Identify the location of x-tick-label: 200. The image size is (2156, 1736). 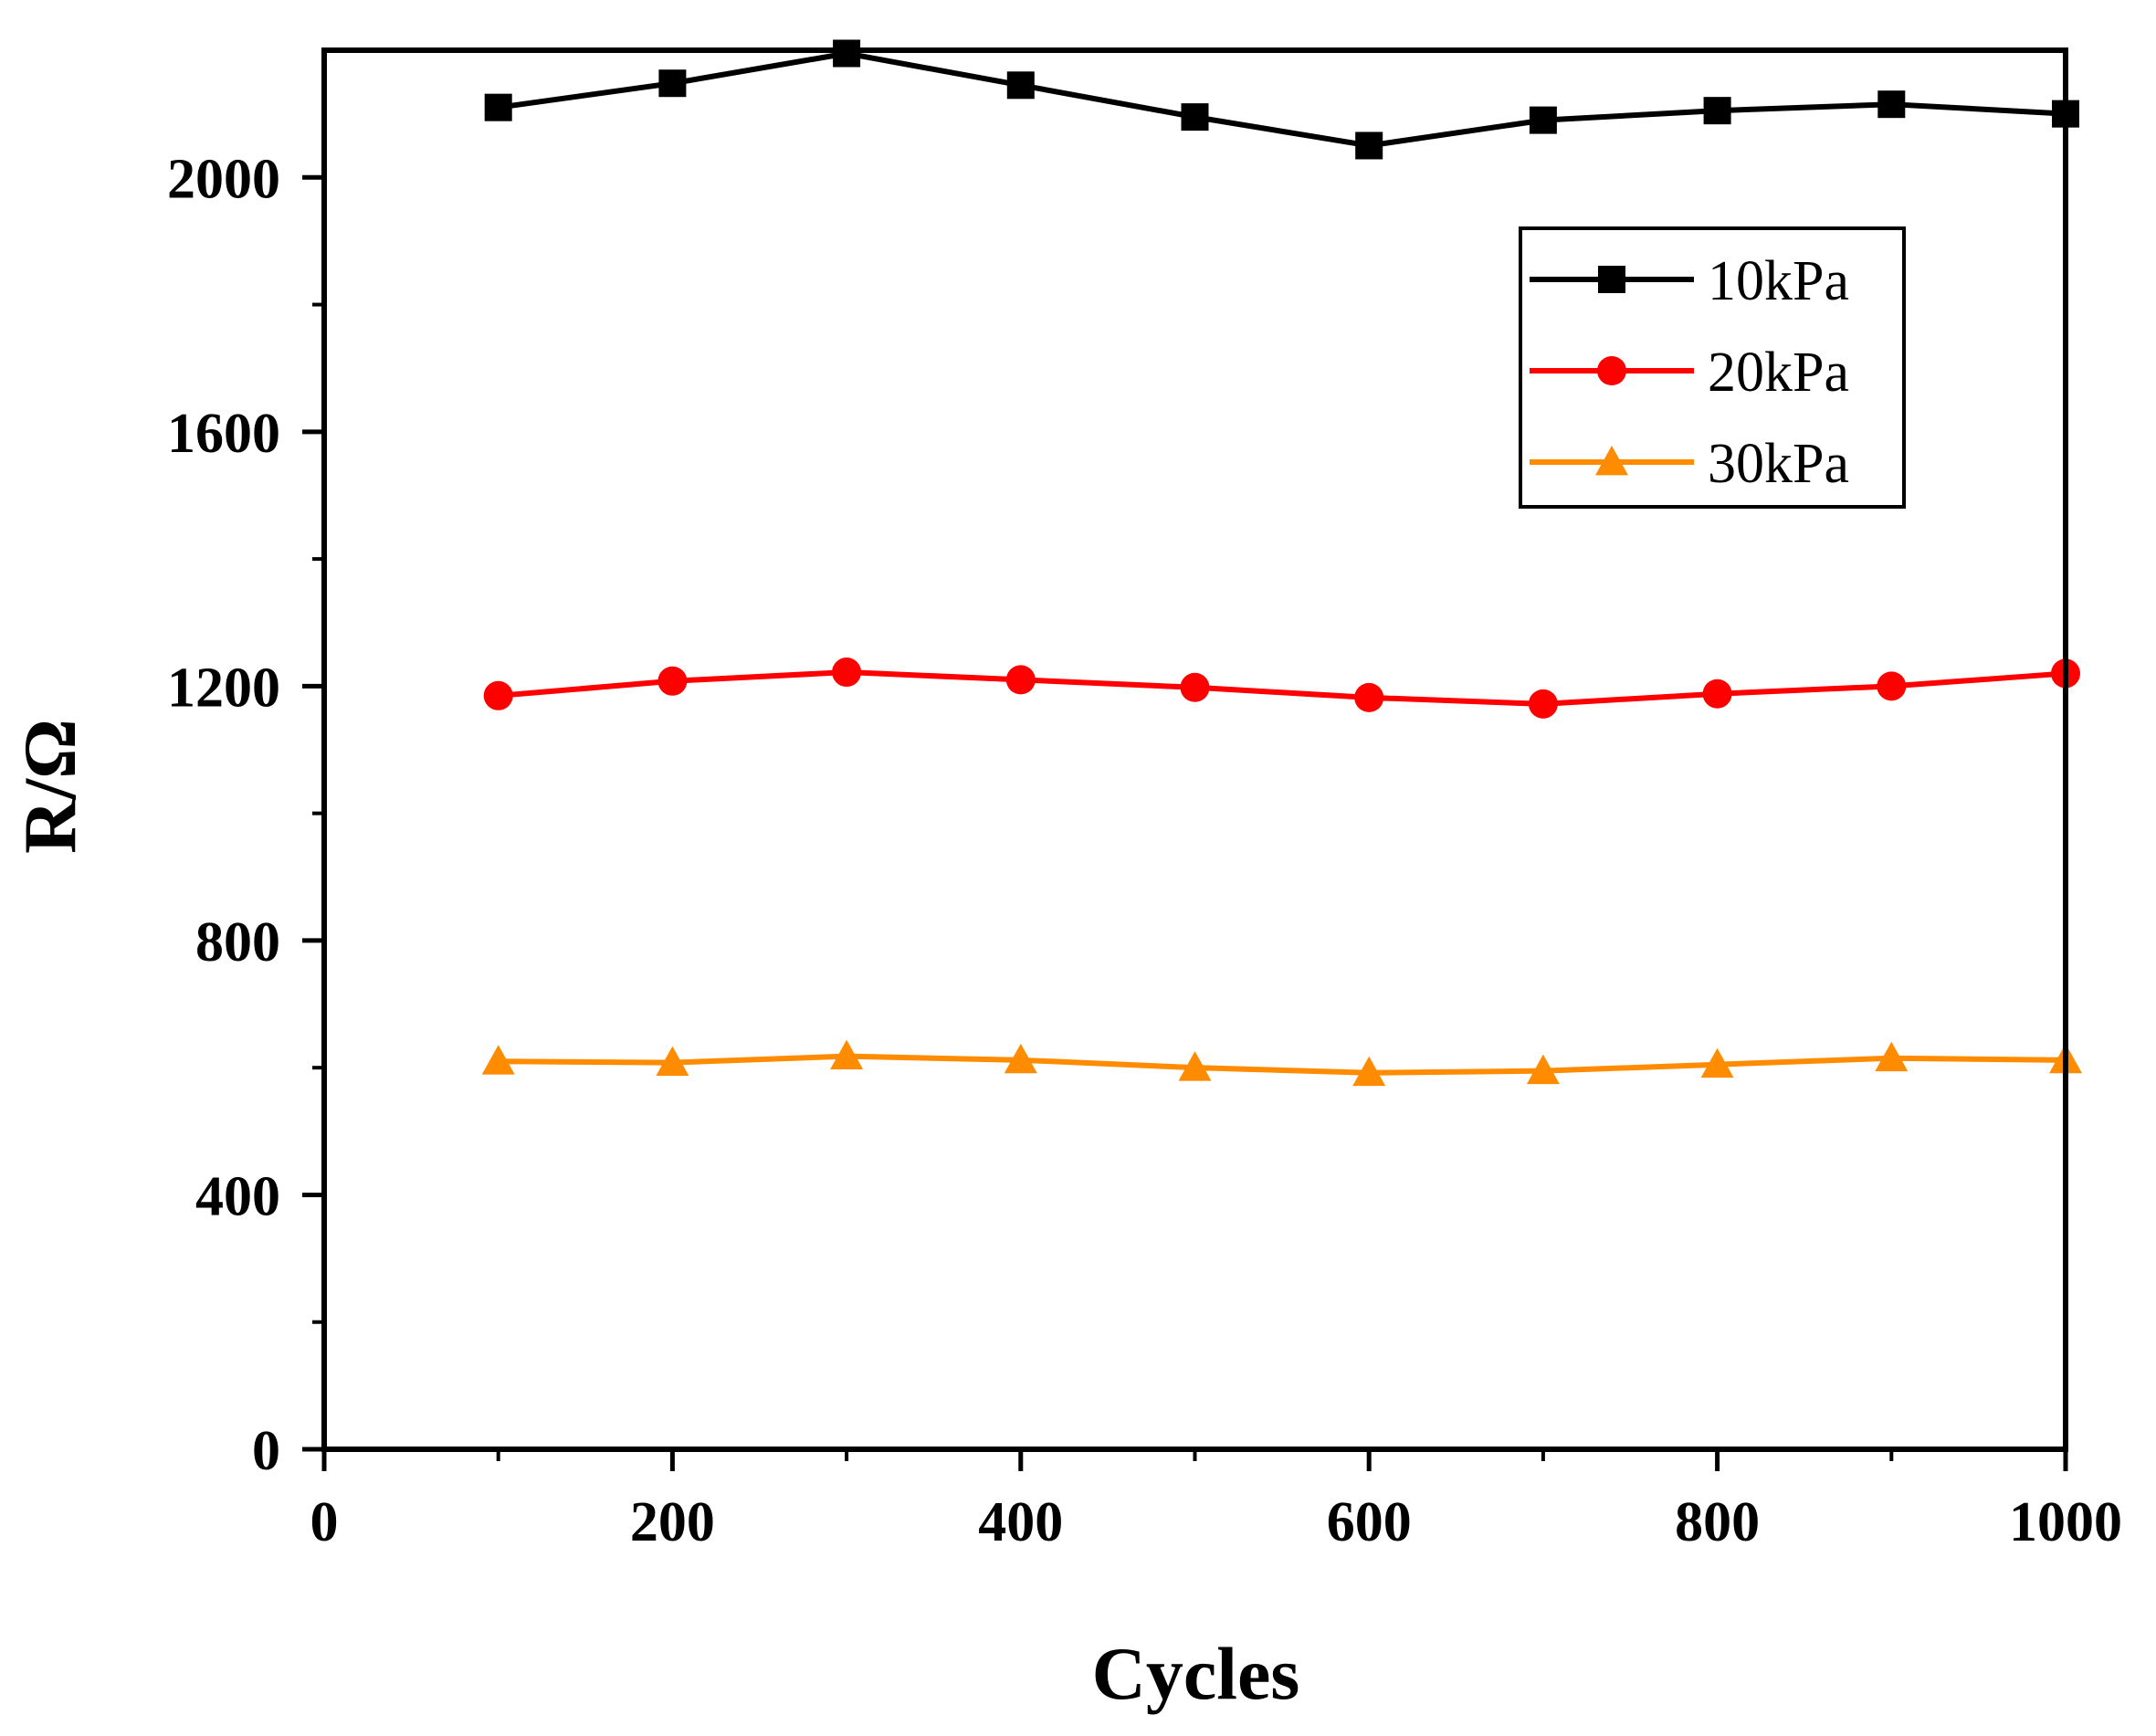
(672, 1522).